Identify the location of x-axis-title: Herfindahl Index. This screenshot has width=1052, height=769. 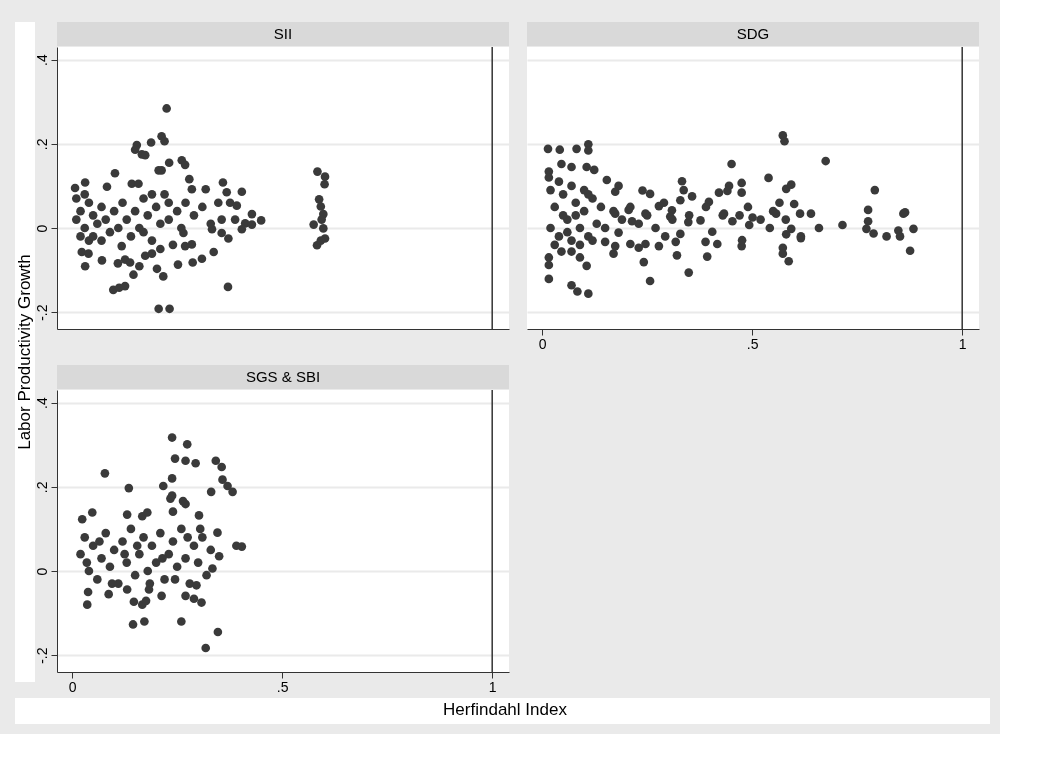
(505, 709).